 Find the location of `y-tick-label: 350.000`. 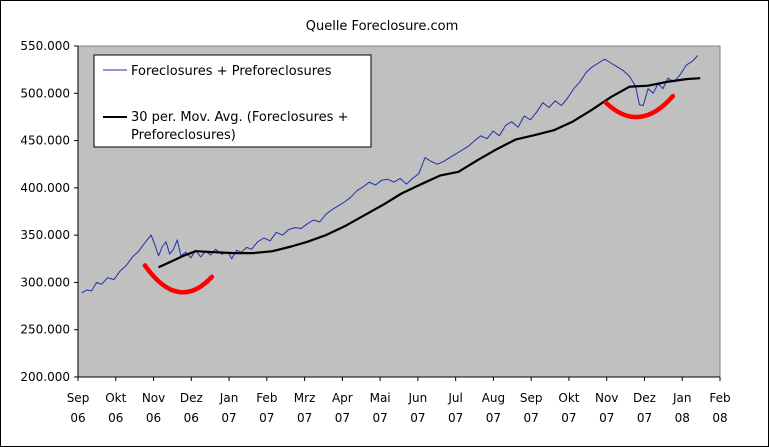

y-tick-label: 350.000 is located at coordinates (45, 235).